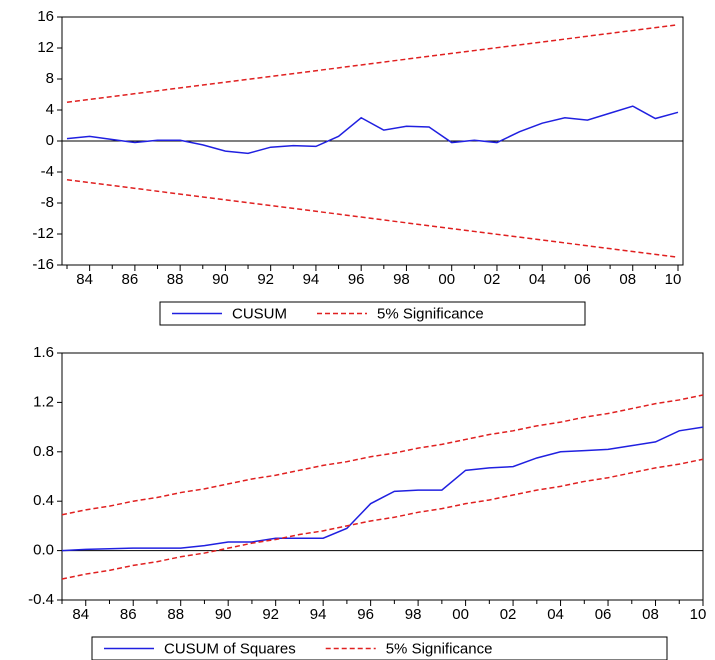 The height and width of the screenshot is (660, 715). What do you see at coordinates (43, 264) in the screenshot?
I see `y-tick-label: -16` at bounding box center [43, 264].